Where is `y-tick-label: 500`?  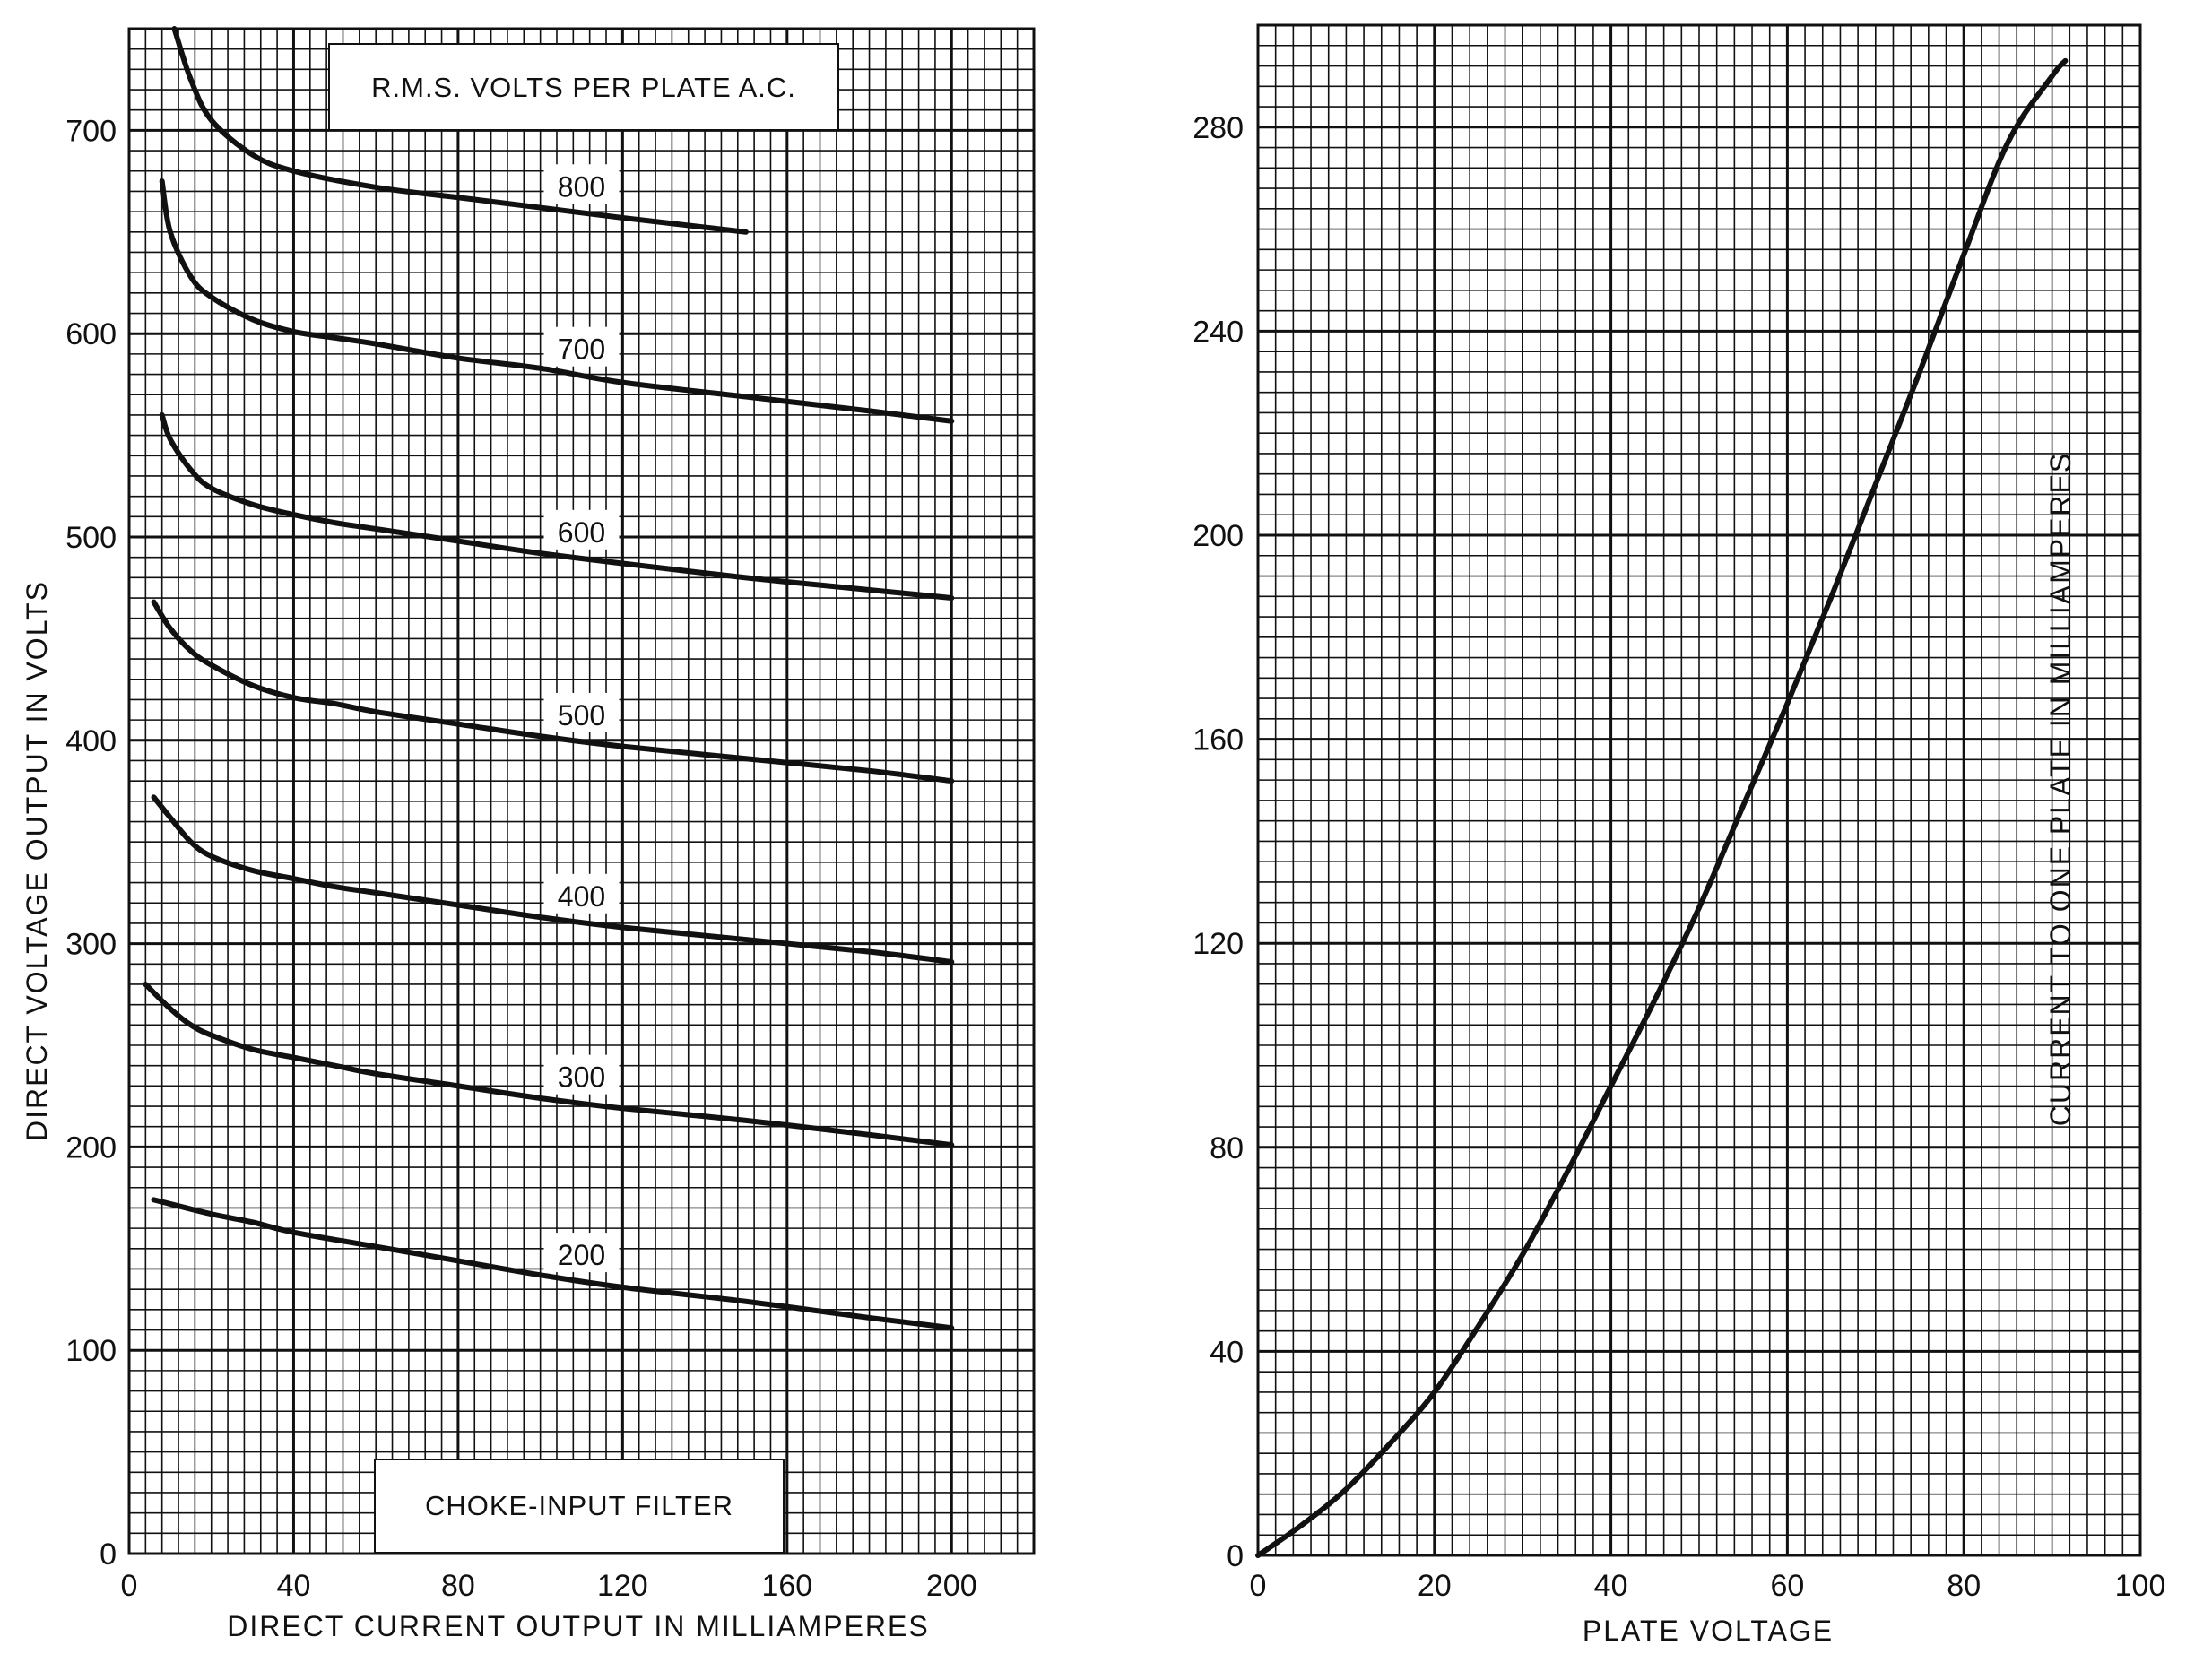 y-tick-label: 500 is located at coordinates (91, 538).